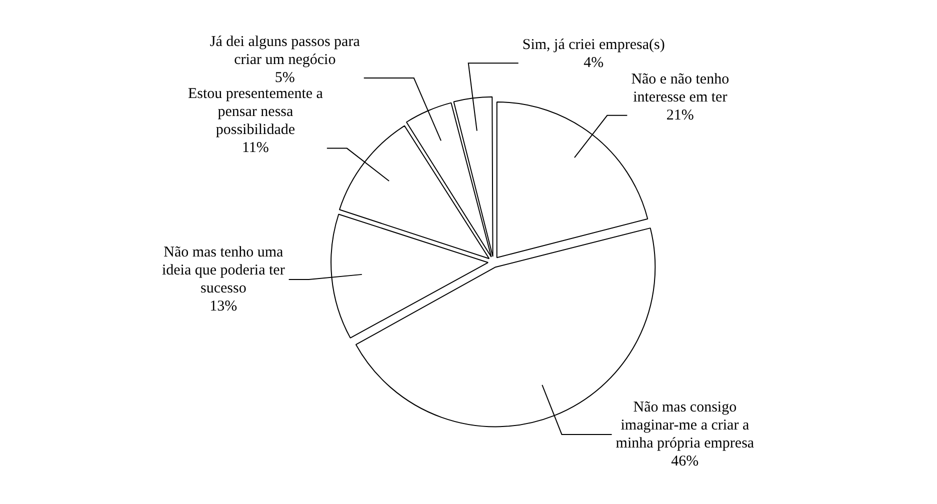 Image resolution: width=937 pixels, height=504 pixels. What do you see at coordinates (594, 63) in the screenshot?
I see `data-label: 4%` at bounding box center [594, 63].